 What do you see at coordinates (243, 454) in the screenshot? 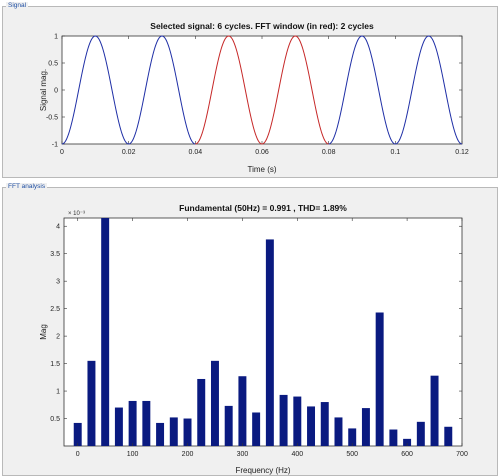
I see `fft-x-tick-label: 300` at bounding box center [243, 454].